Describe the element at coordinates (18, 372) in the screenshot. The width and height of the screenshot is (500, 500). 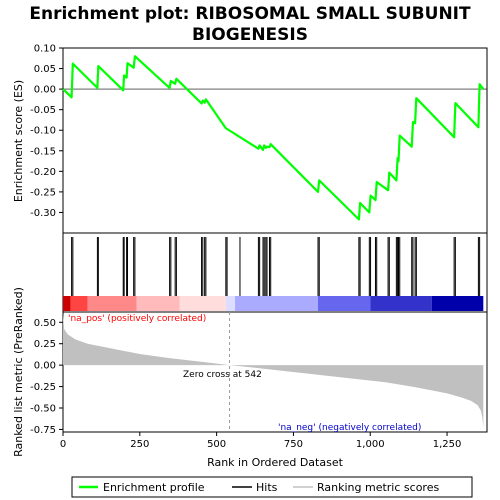
I see `rank-y-axis-label: Ranked list metric (PreRanked)` at that location.